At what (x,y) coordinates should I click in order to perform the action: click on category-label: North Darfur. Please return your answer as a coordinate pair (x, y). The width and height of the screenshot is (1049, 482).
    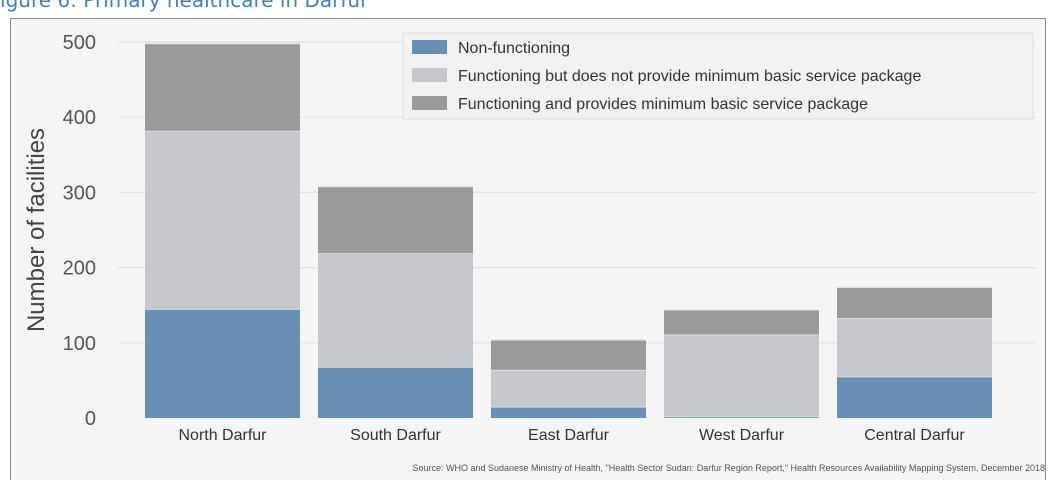
    Looking at the image, I should click on (222, 435).